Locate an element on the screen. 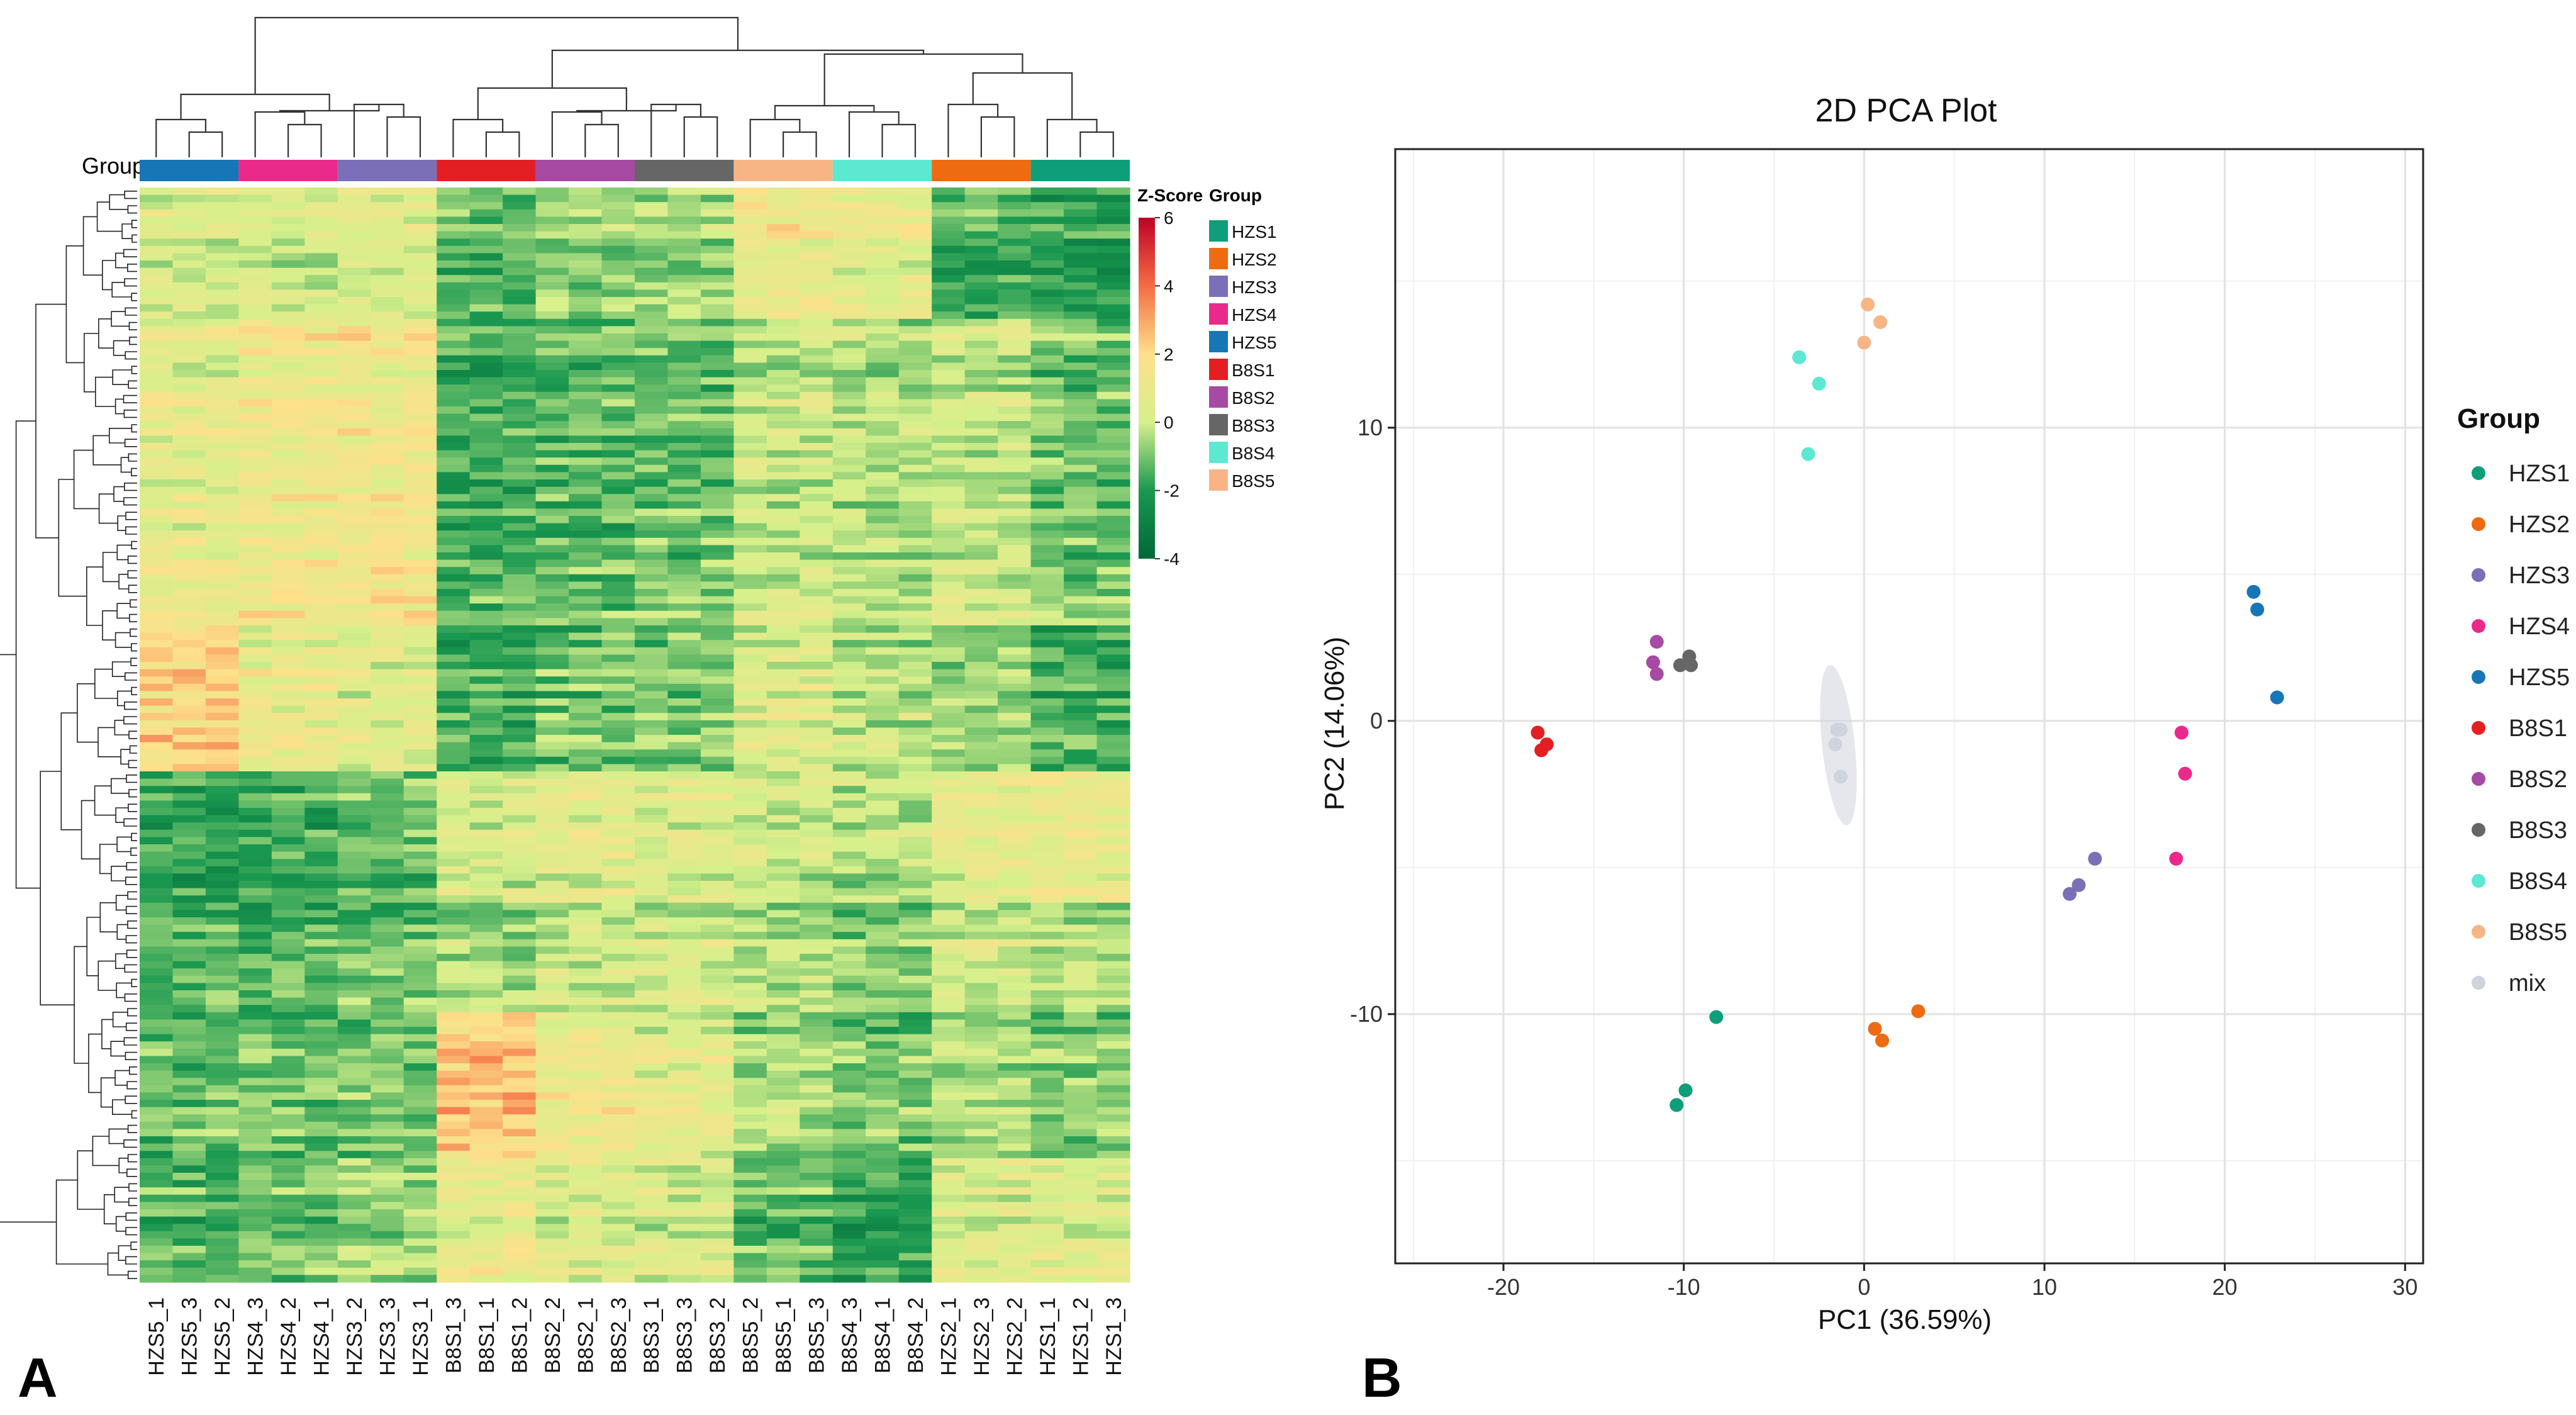  pca-point-b8s2 is located at coordinates (1656, 674).